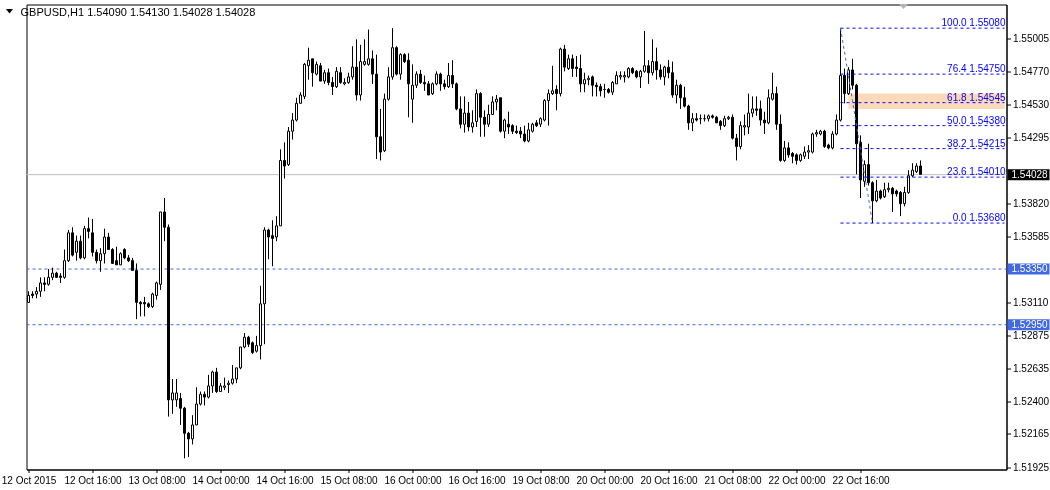 This screenshot has width=1050, height=490. Describe the element at coordinates (979, 218) in the screenshot. I see `series-label: 0.0 1.53680` at that location.